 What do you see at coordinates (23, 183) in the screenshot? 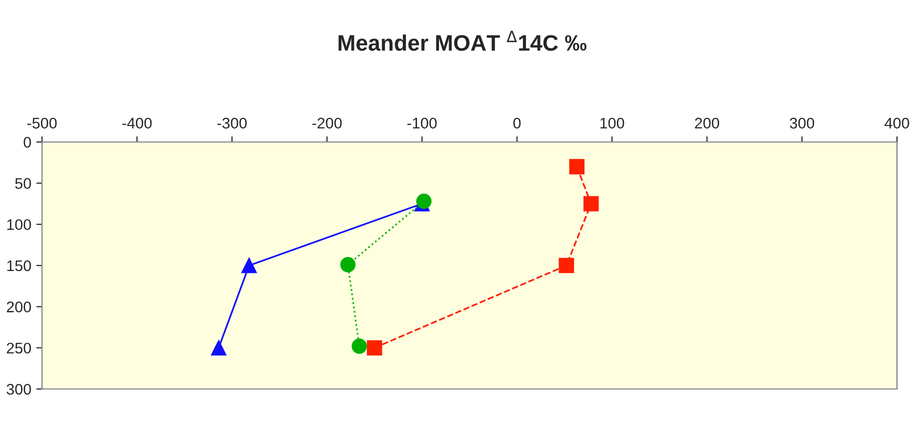
I see `y-tick-label: 50` at bounding box center [23, 183].